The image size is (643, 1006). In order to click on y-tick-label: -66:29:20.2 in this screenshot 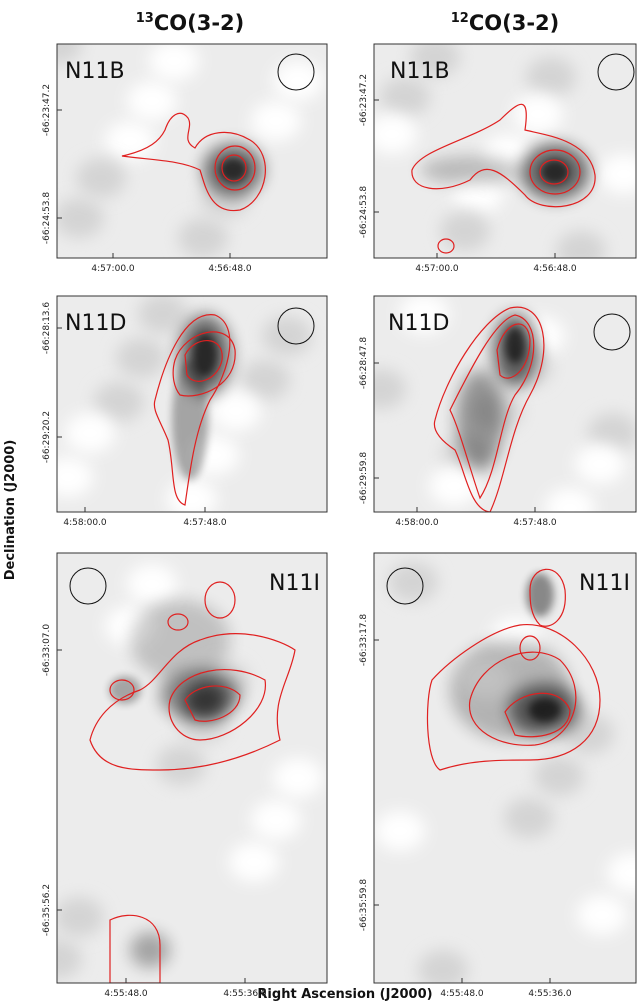, I will do `click(47, 437)`.